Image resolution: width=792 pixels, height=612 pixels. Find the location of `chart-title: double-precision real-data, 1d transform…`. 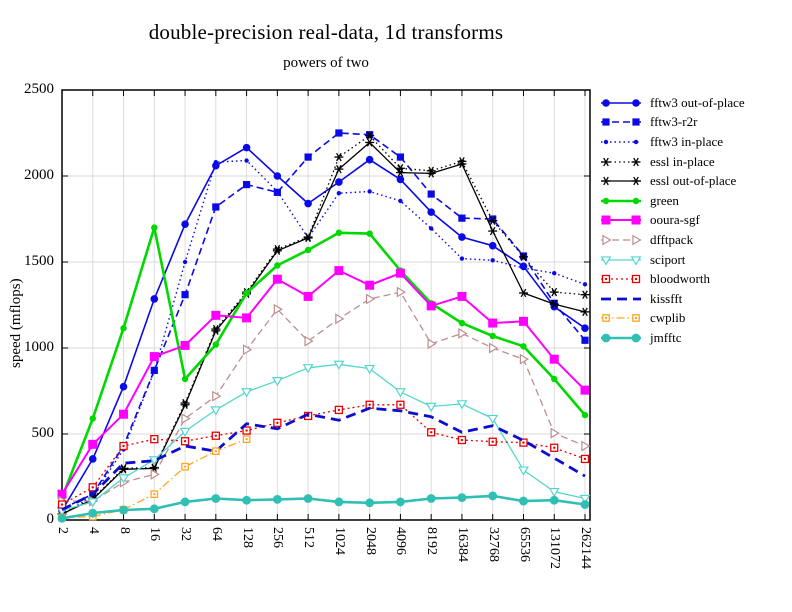

chart-title: double-precision real-data, 1d transform… is located at coordinates (326, 32).